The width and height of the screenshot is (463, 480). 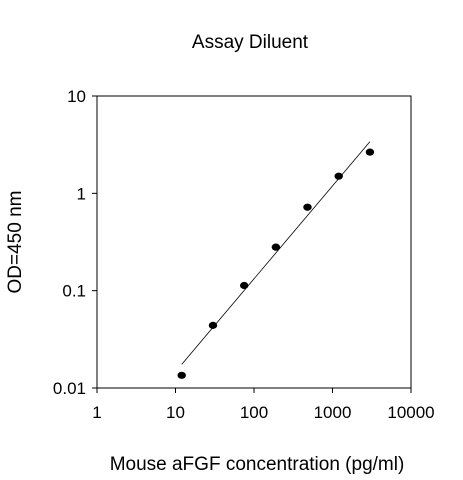 I want to click on x-tick-label: 1, so click(x=96, y=412).